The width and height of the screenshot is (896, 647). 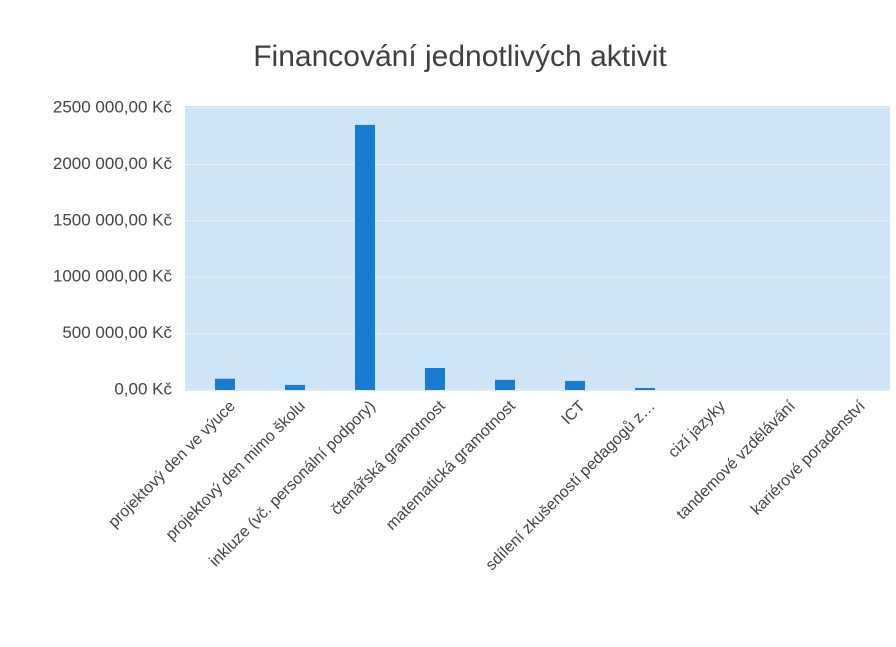 I want to click on y-tick-label: 1000 000,00 Kč, so click(x=113, y=276).